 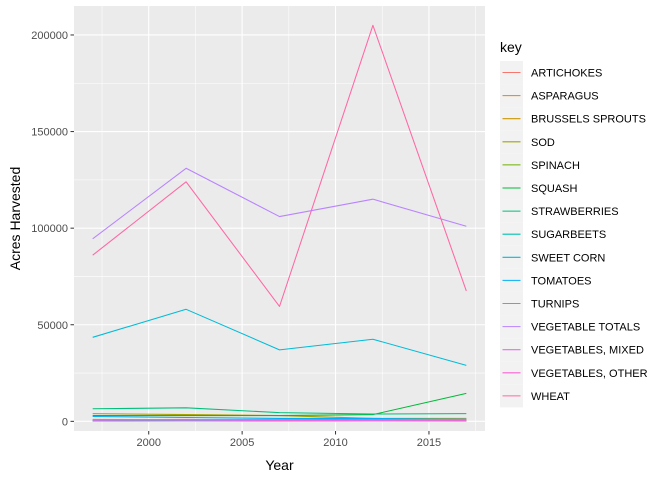 I want to click on x-axis: 2000 2005 2010 2015, so click(x=288, y=440).